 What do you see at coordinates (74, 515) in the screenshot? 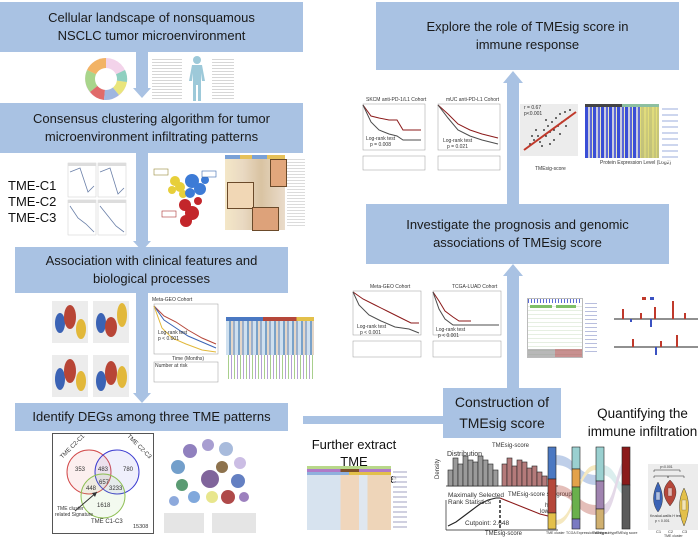
I see `venn-annotation-line2: related Signature` at bounding box center [74, 515].